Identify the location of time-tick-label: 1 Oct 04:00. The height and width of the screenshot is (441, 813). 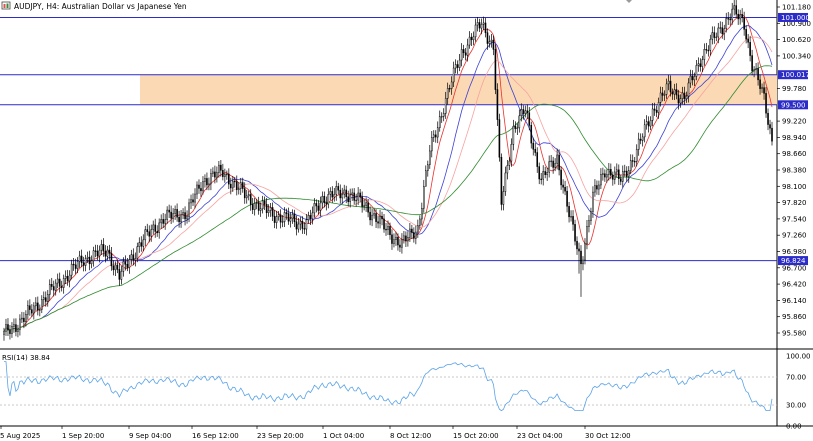
(343, 436).